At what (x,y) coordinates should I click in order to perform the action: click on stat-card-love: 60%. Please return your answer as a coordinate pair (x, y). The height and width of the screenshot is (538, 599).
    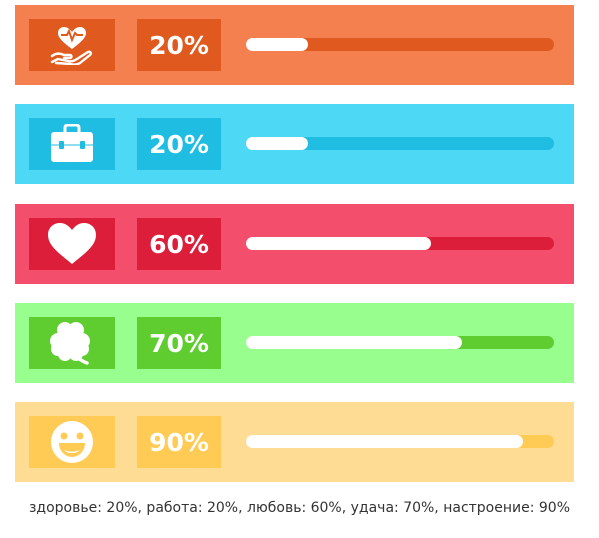
    Looking at the image, I should click on (294, 244).